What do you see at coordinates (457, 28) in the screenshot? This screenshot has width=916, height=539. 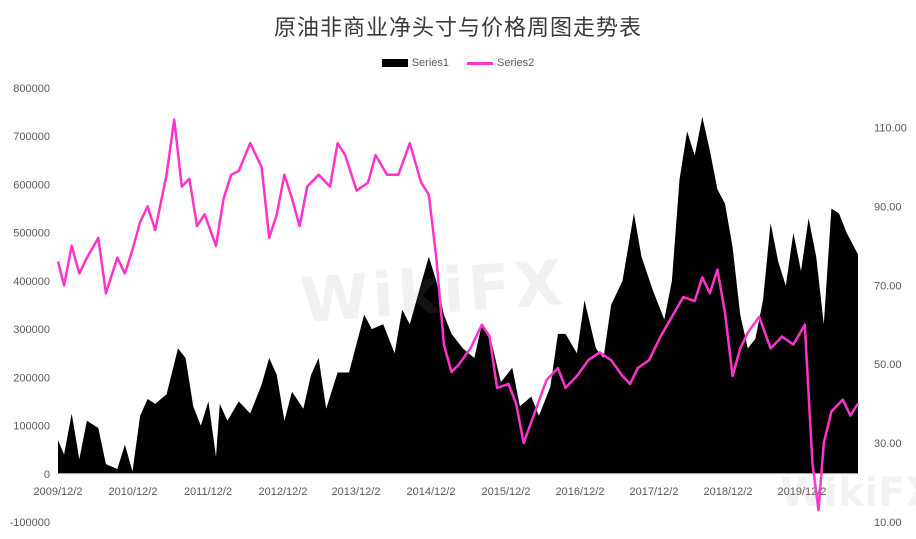 I see `chart-title: 原油非商业净头寸与价格周图走势表` at bounding box center [457, 28].